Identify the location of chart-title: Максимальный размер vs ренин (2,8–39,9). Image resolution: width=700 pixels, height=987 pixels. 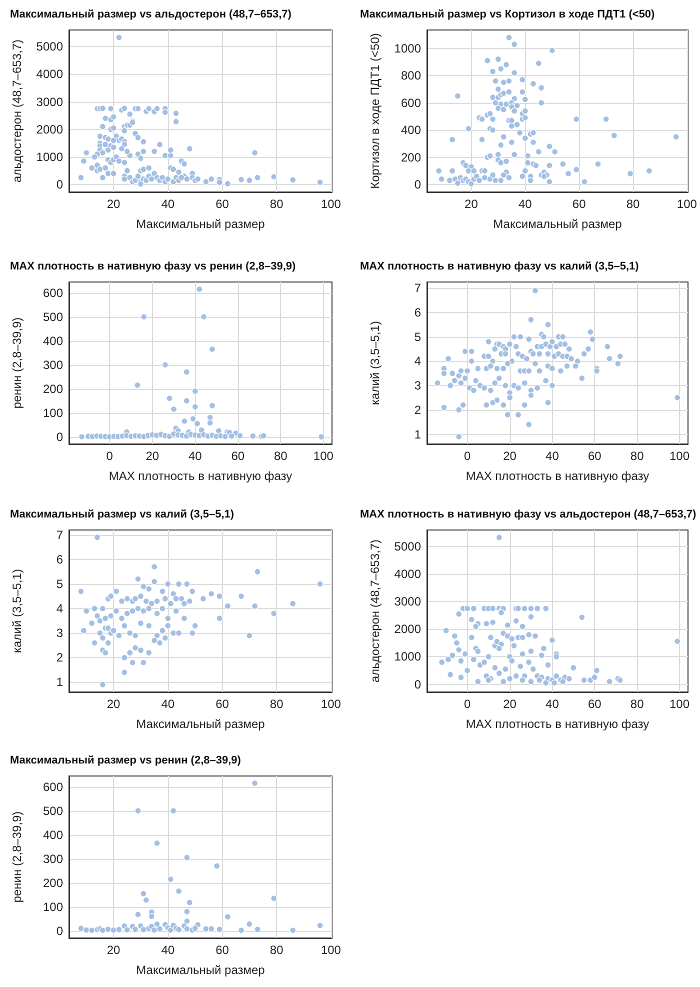
(126, 760).